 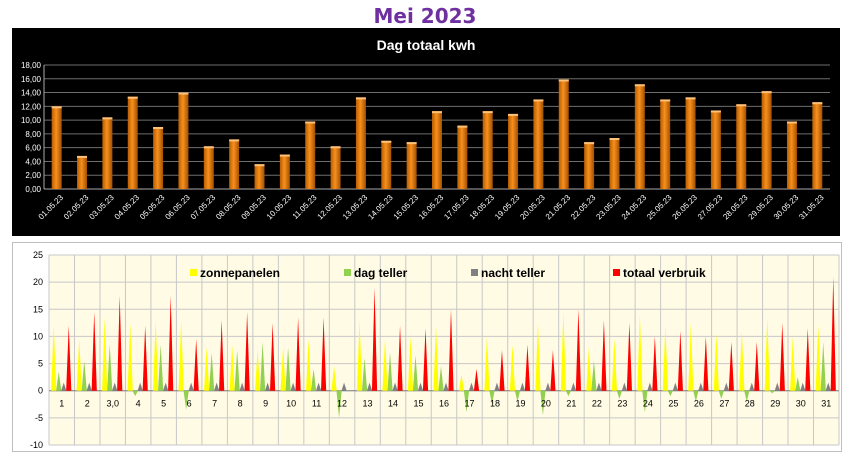 I want to click on x-tick-label: 07.05.23, so click(x=203, y=207).